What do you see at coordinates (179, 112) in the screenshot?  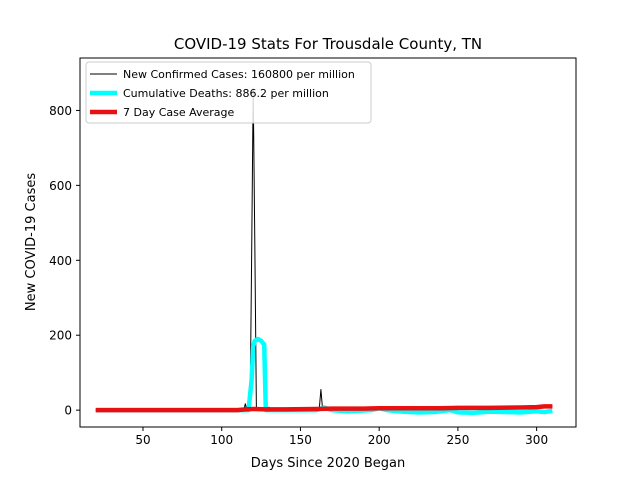 I see `legend-label-3: 7 Day Case Average` at bounding box center [179, 112].